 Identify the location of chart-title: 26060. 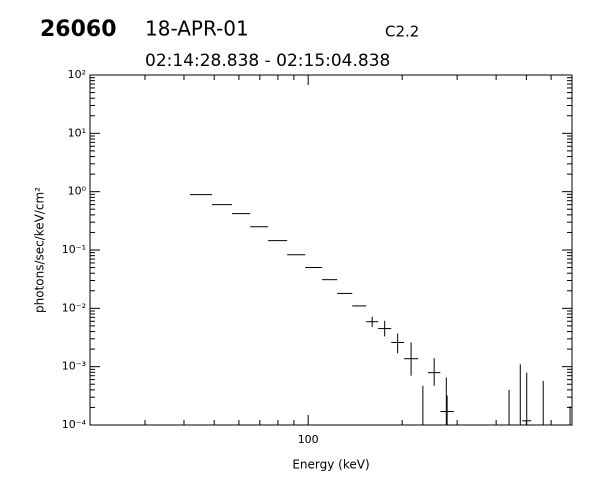
(78, 29).